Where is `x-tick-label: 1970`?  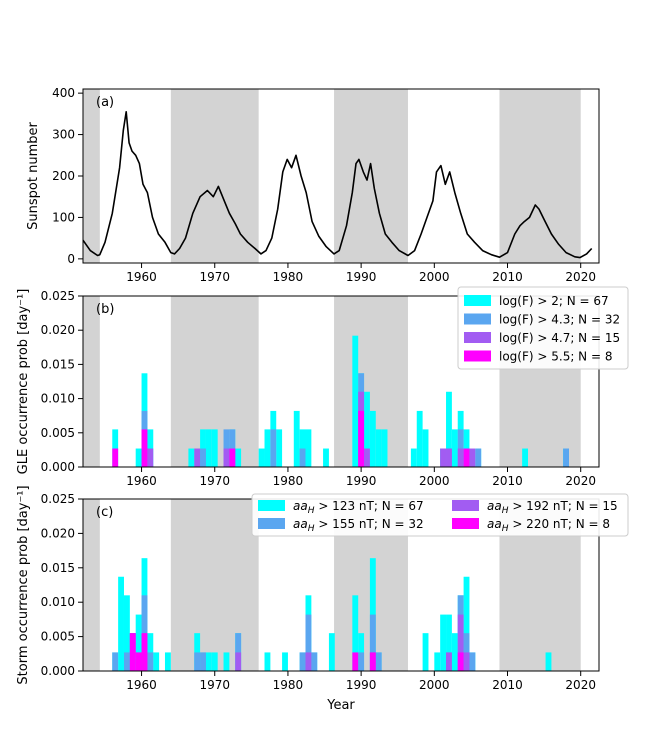
x-tick-label: 1970 is located at coordinates (214, 277).